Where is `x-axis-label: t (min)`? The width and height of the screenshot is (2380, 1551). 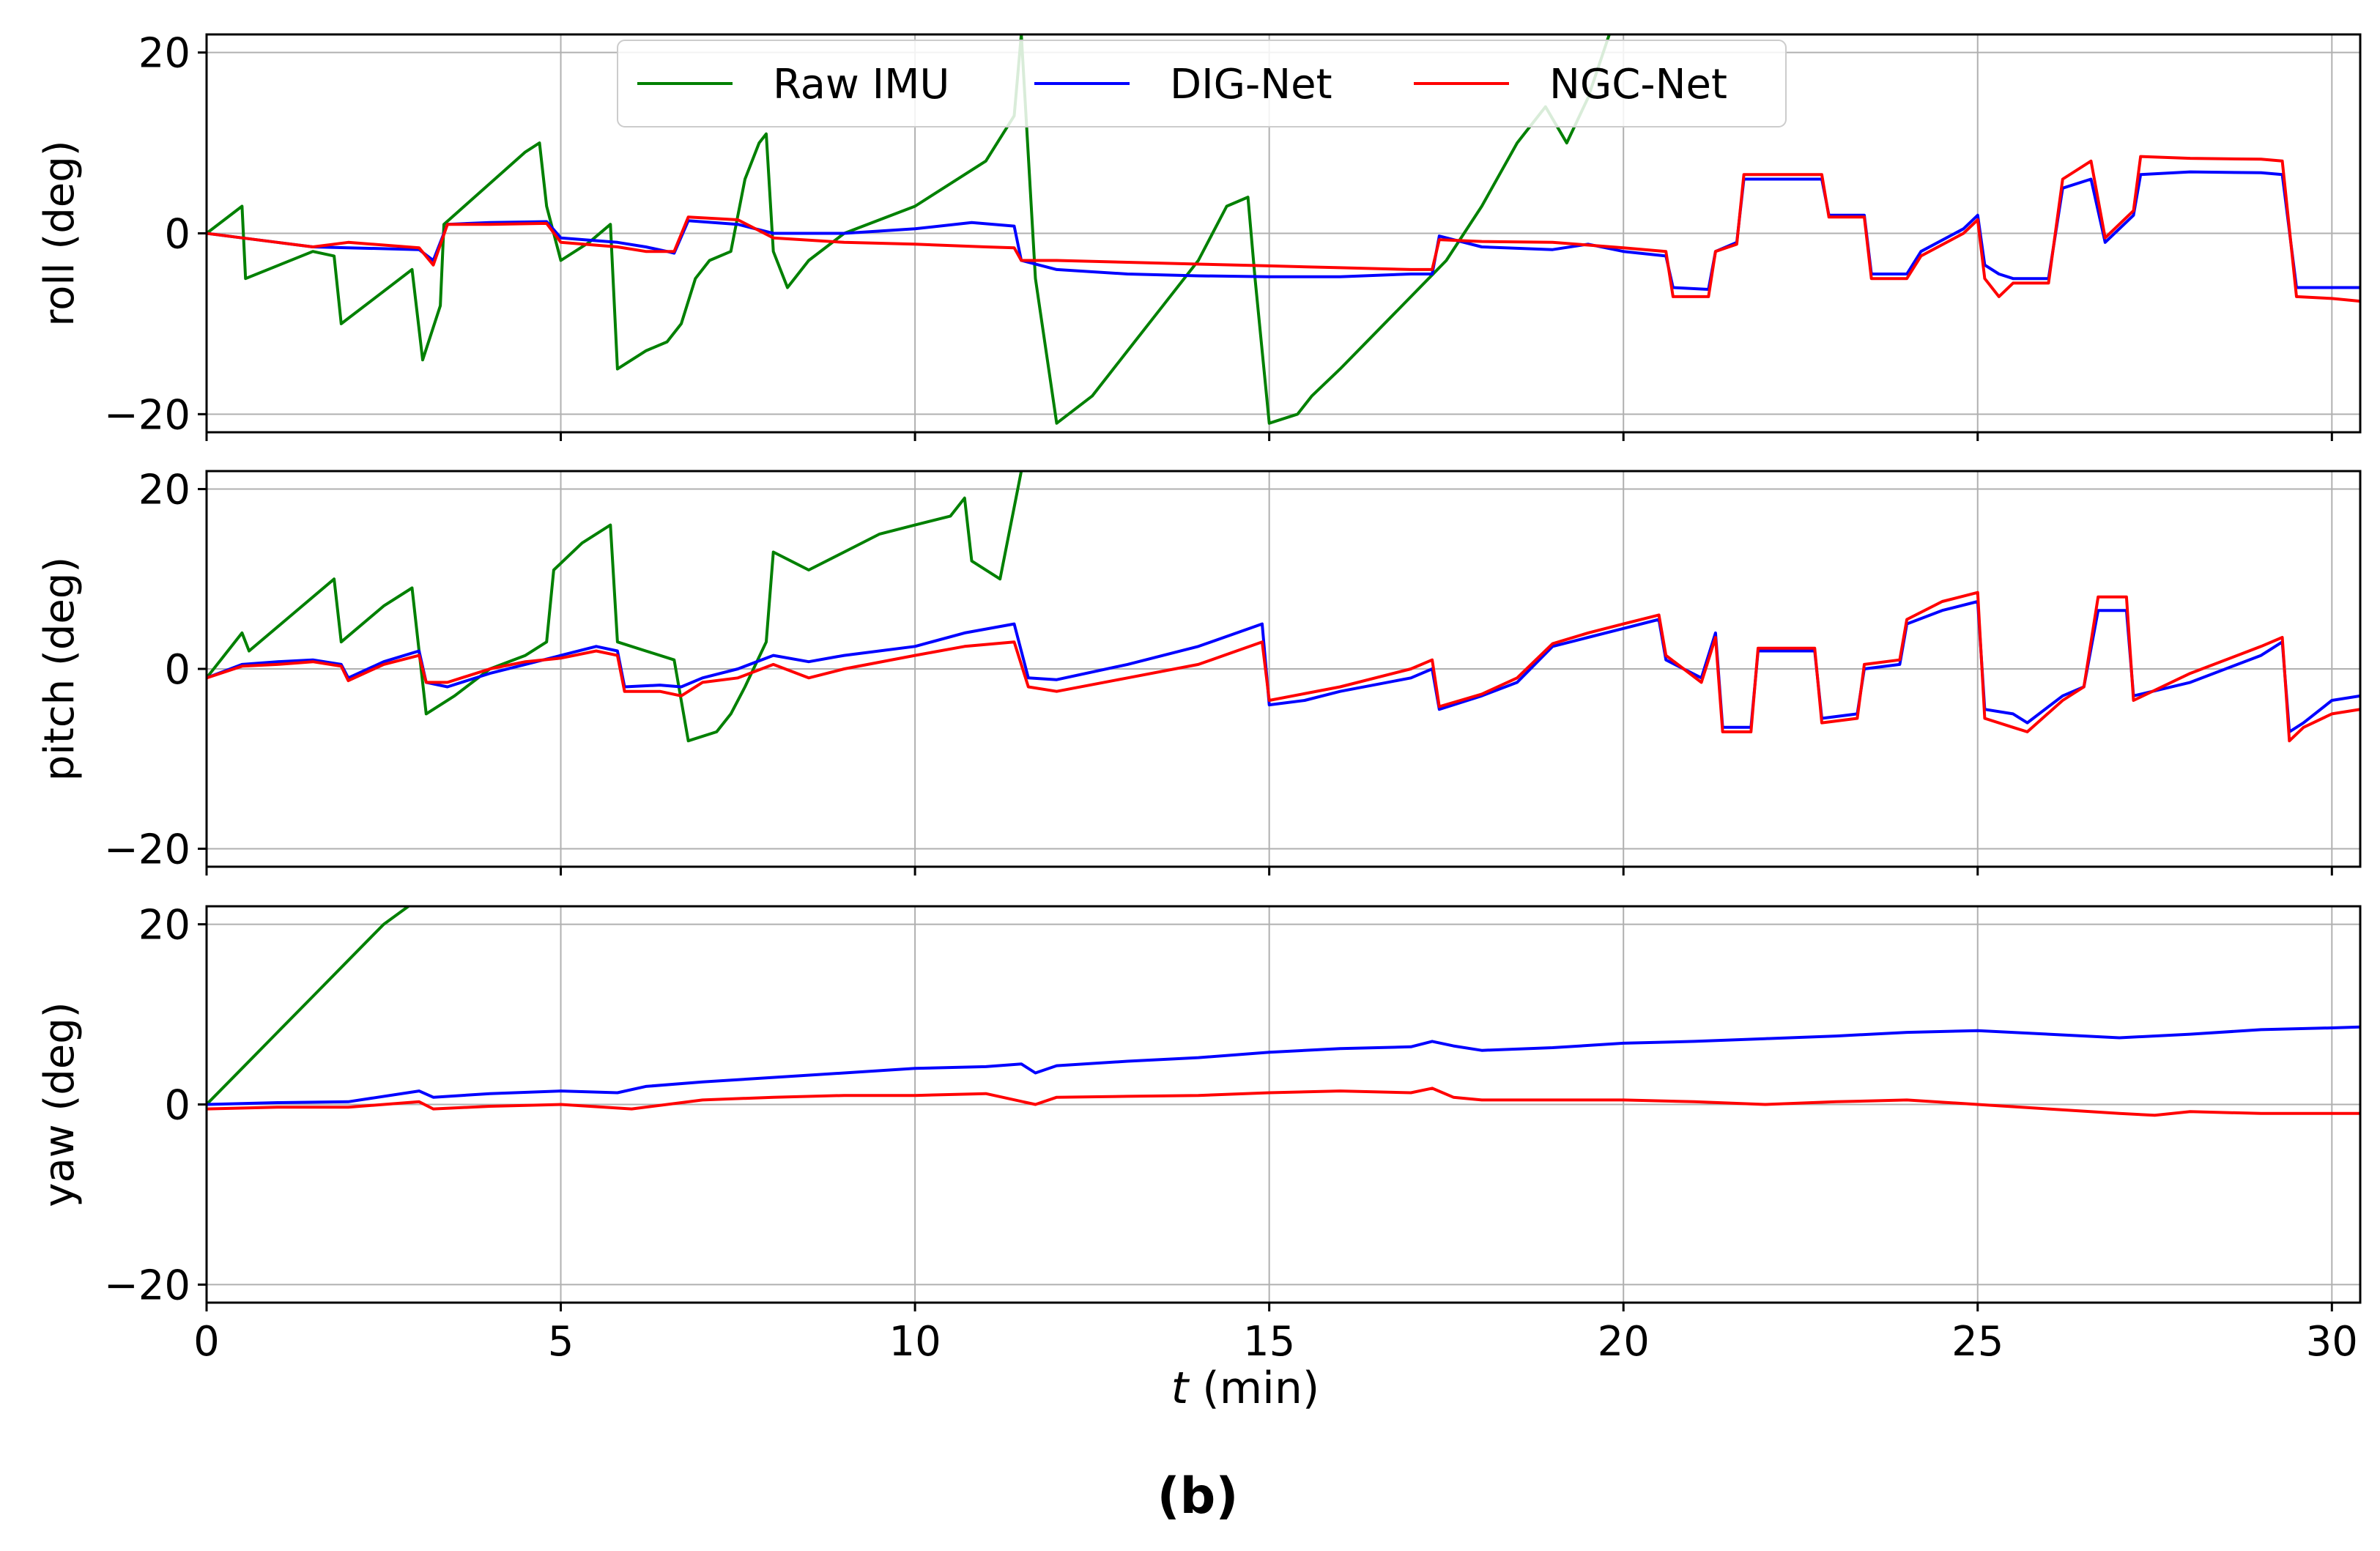 x-axis-label: t (min) is located at coordinates (1245, 1388).